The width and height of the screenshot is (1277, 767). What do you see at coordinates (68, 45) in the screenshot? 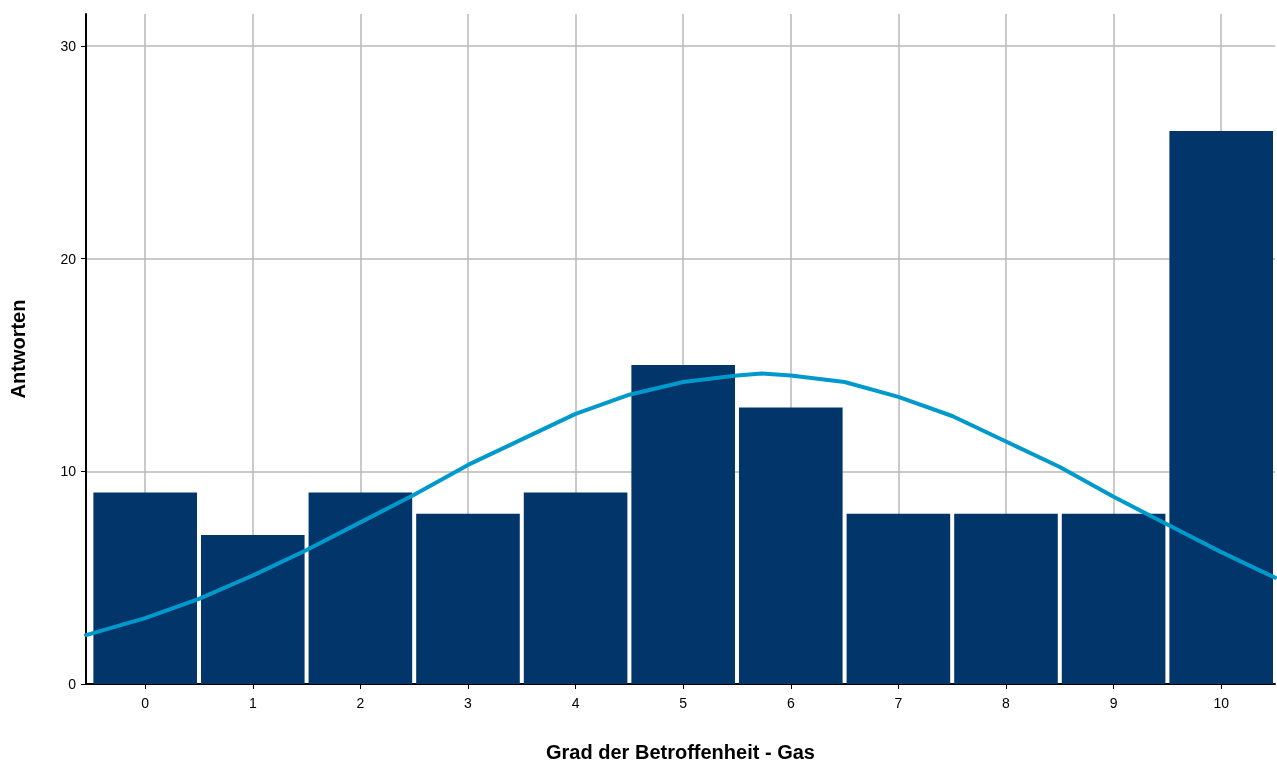
I see `y-tick-label: 30` at bounding box center [68, 45].